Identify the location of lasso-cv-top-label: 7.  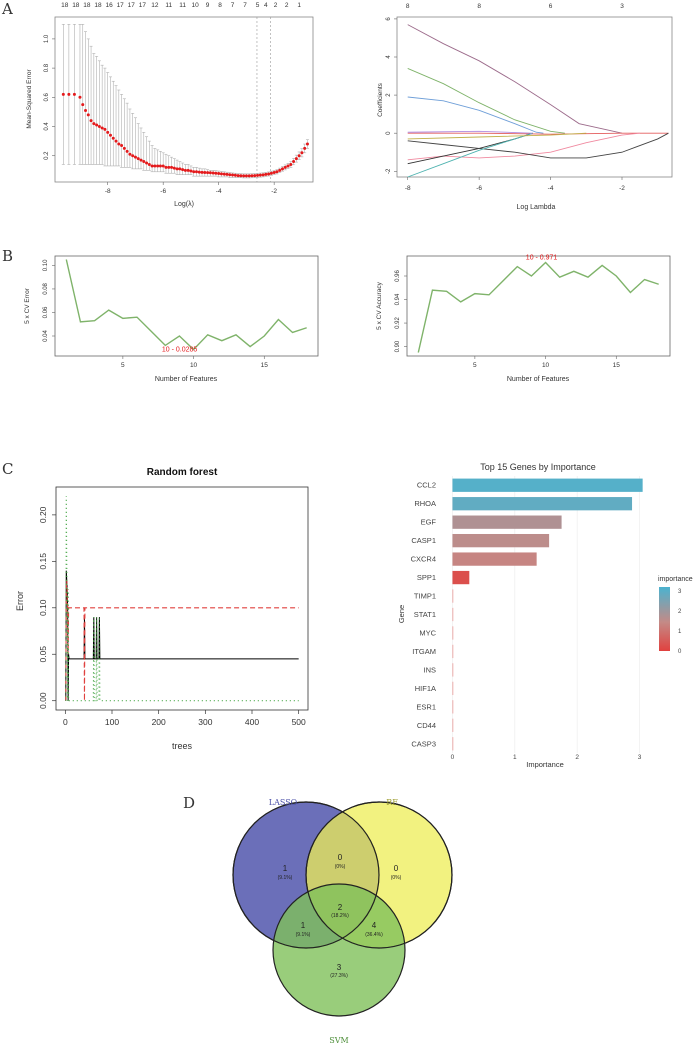
(245, 5).